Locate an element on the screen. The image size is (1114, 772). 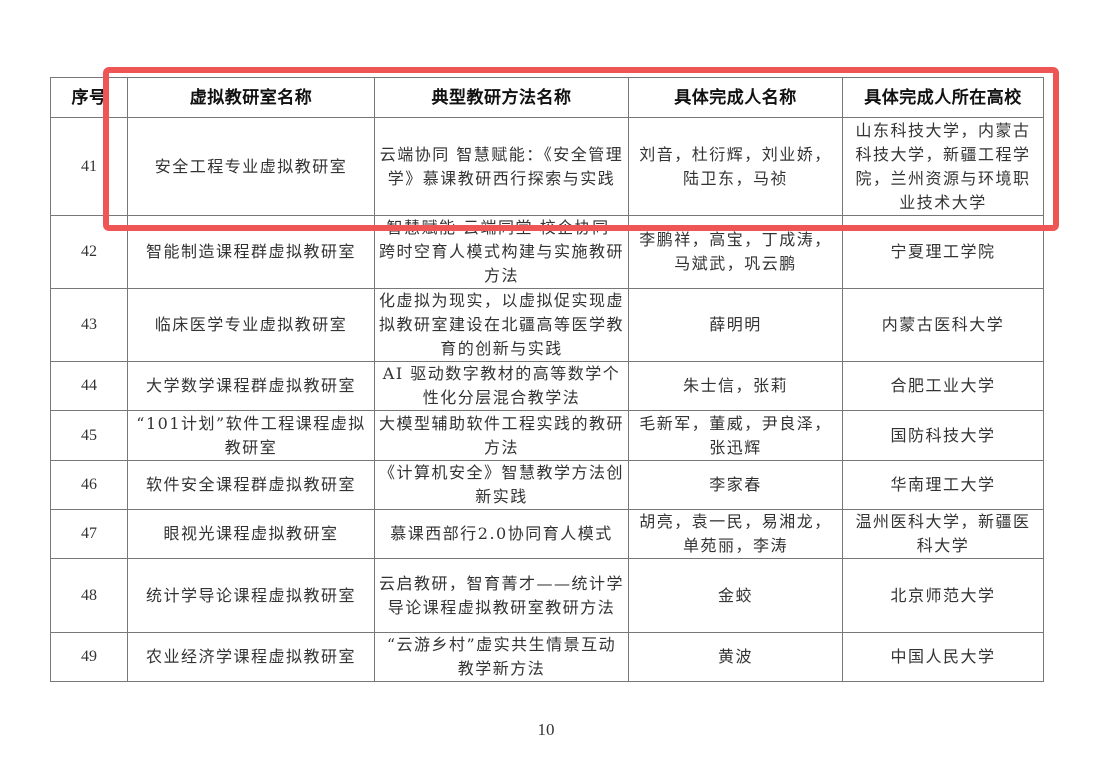
cell-people: 朱士信，张莉 is located at coordinates (735, 386).